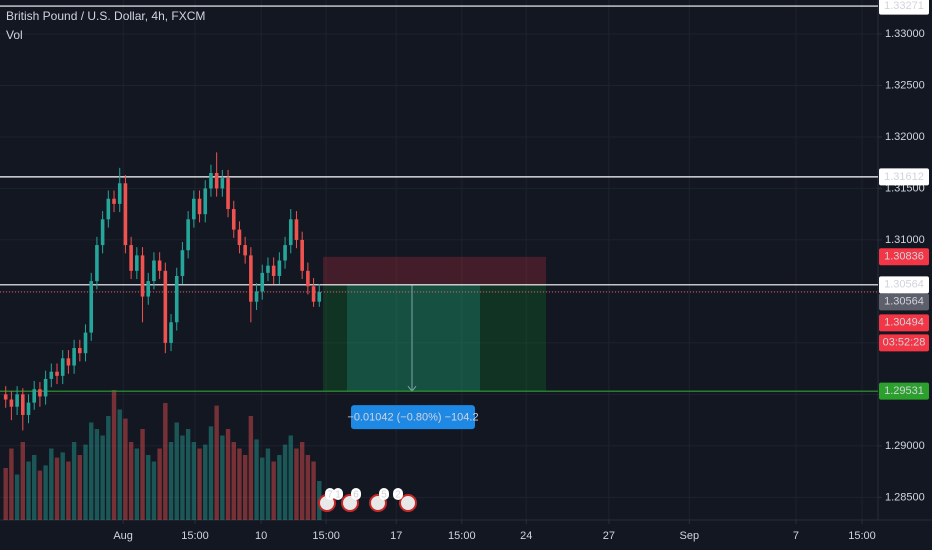 The width and height of the screenshot is (932, 550). I want to click on level-label: 1.31612, so click(904, 177).